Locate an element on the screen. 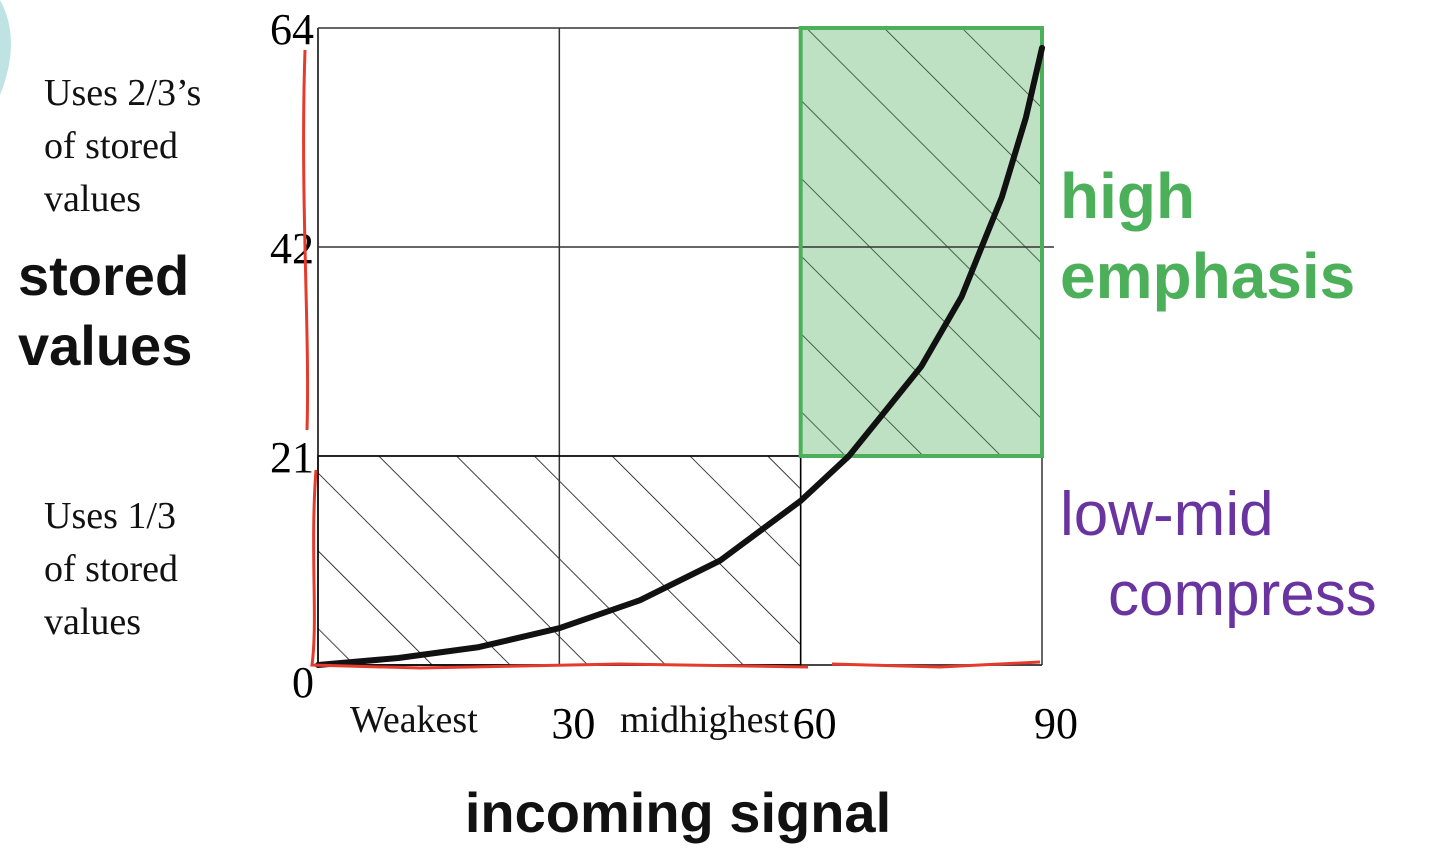 This screenshot has width=1440, height=864. low-label: low-mid is located at coordinates (1167, 514).